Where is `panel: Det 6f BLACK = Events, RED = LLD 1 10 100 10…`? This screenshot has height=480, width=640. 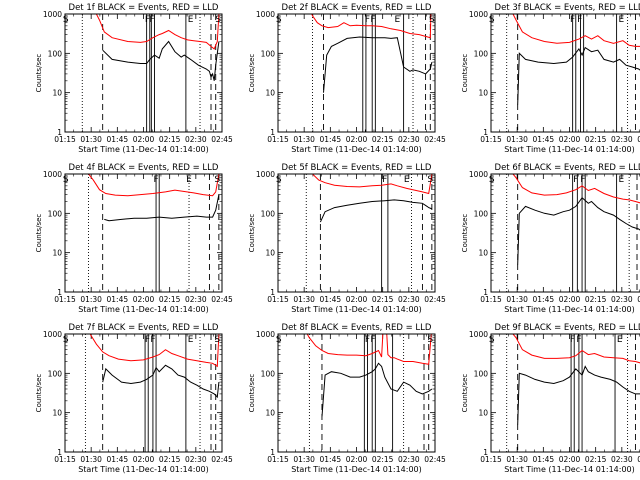 panel: Det 6f BLACK = Events, RED = LLD 1 10 100 10… is located at coordinates (550, 238).